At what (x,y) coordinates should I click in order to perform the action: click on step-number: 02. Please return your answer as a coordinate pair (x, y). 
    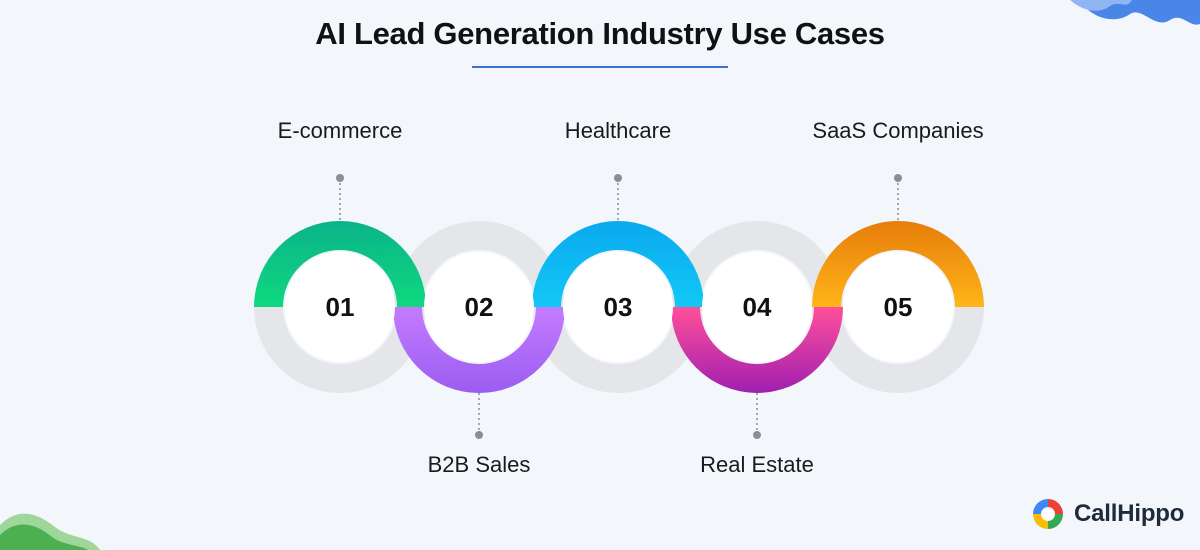
    Looking at the image, I should click on (479, 307).